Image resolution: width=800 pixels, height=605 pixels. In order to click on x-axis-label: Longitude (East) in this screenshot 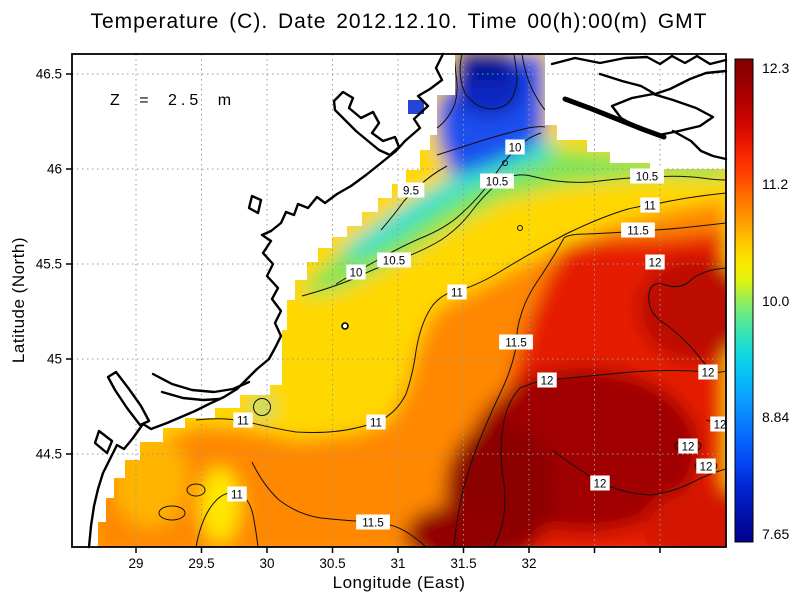, I will do `click(399, 582)`.